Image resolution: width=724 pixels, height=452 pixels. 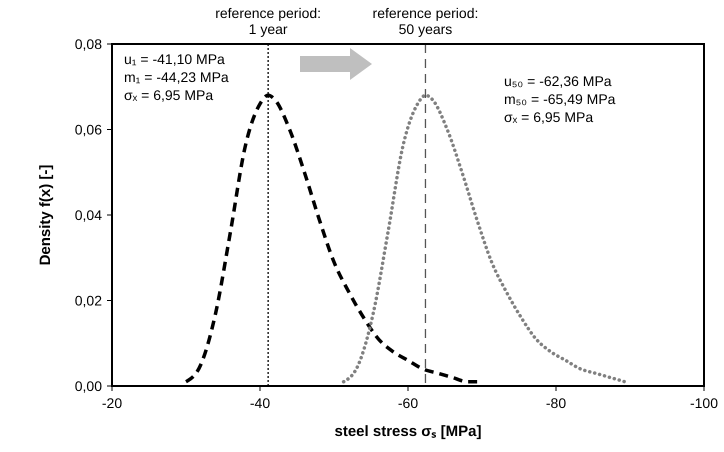 What do you see at coordinates (425, 21) in the screenshot?
I see `text: reference period: 50 years` at bounding box center [425, 21].